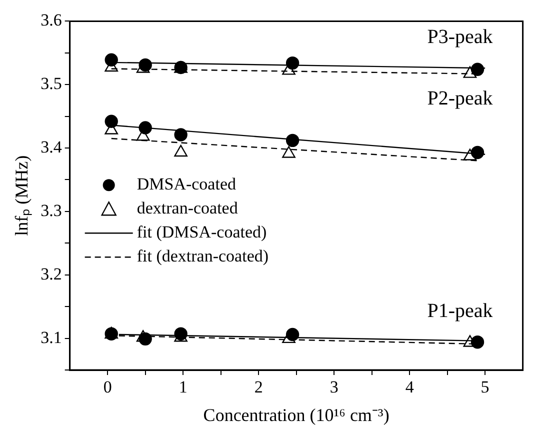 The height and width of the screenshot is (439, 539). I want to click on y-tick-label: 3.2, so click(51, 274).